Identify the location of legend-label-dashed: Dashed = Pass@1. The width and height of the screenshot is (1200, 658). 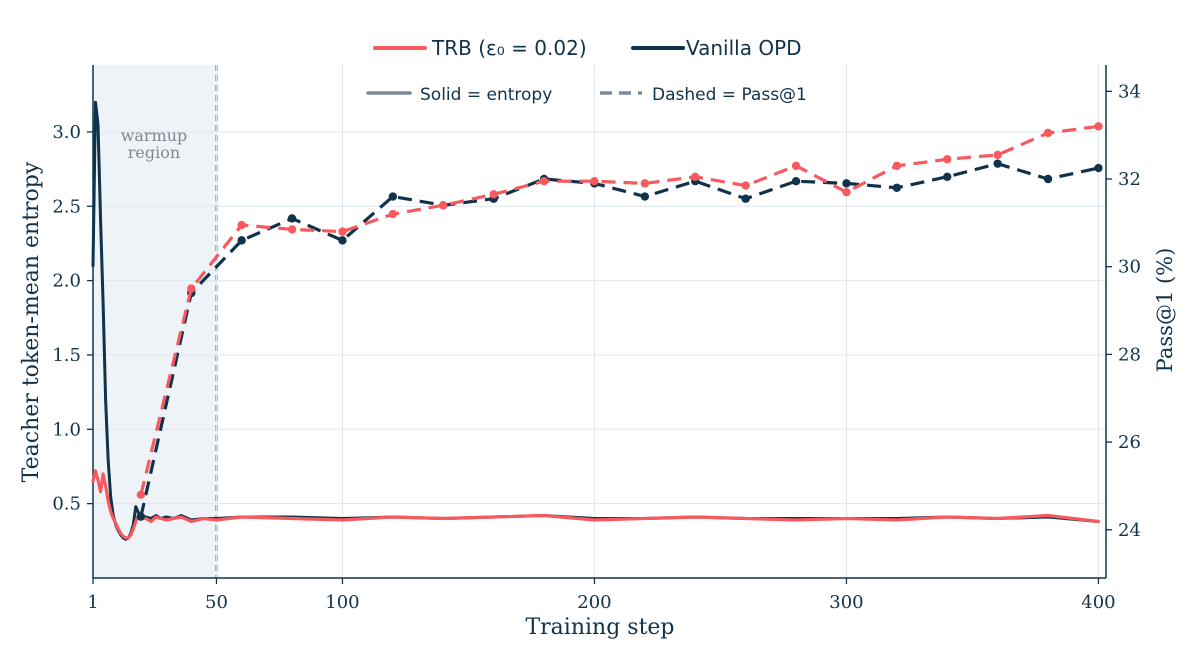
(729, 95).